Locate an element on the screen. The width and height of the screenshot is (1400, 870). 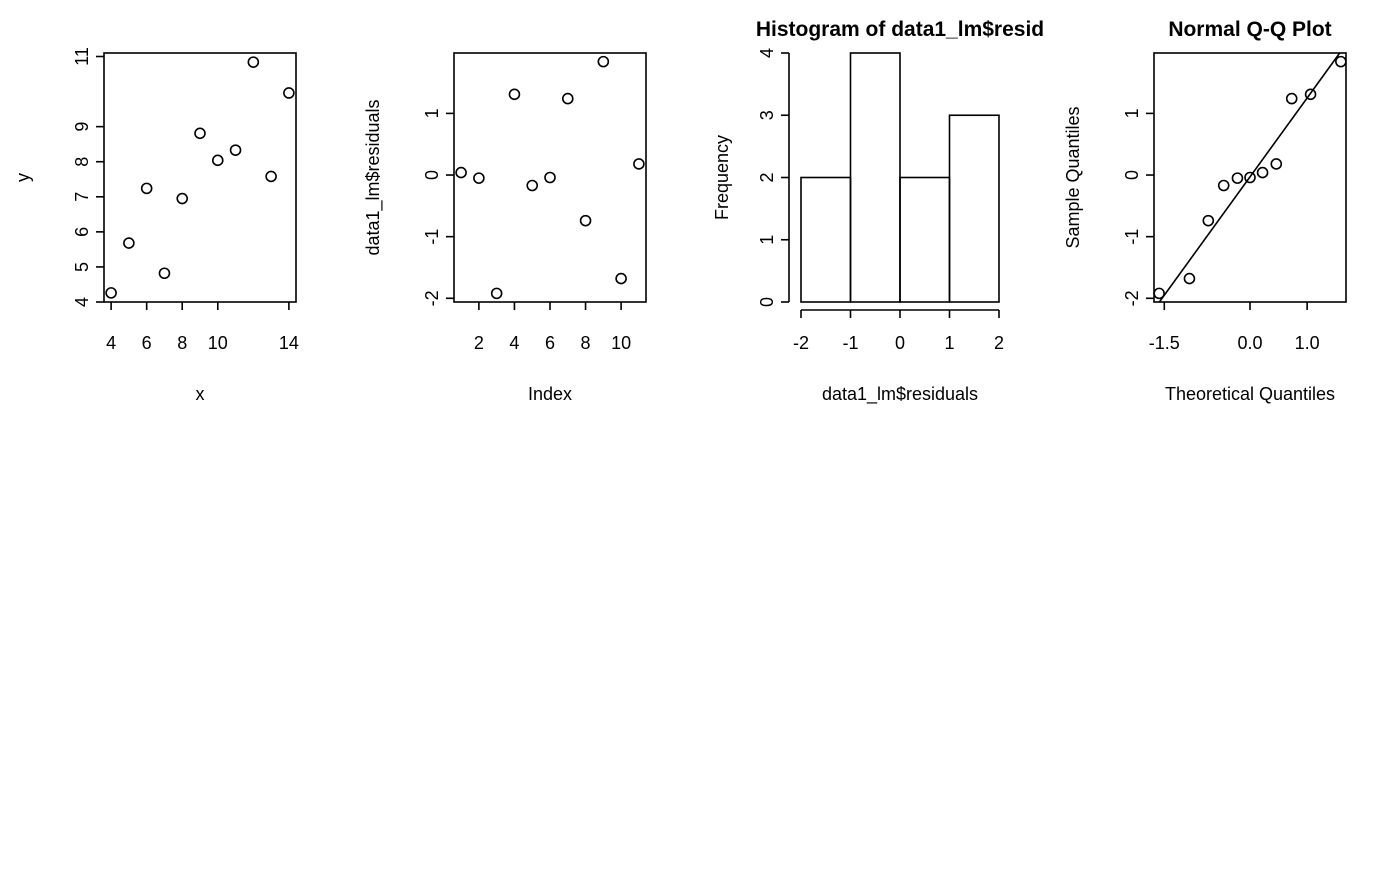
chart-2-x-tick-label: 2 is located at coordinates (479, 343).